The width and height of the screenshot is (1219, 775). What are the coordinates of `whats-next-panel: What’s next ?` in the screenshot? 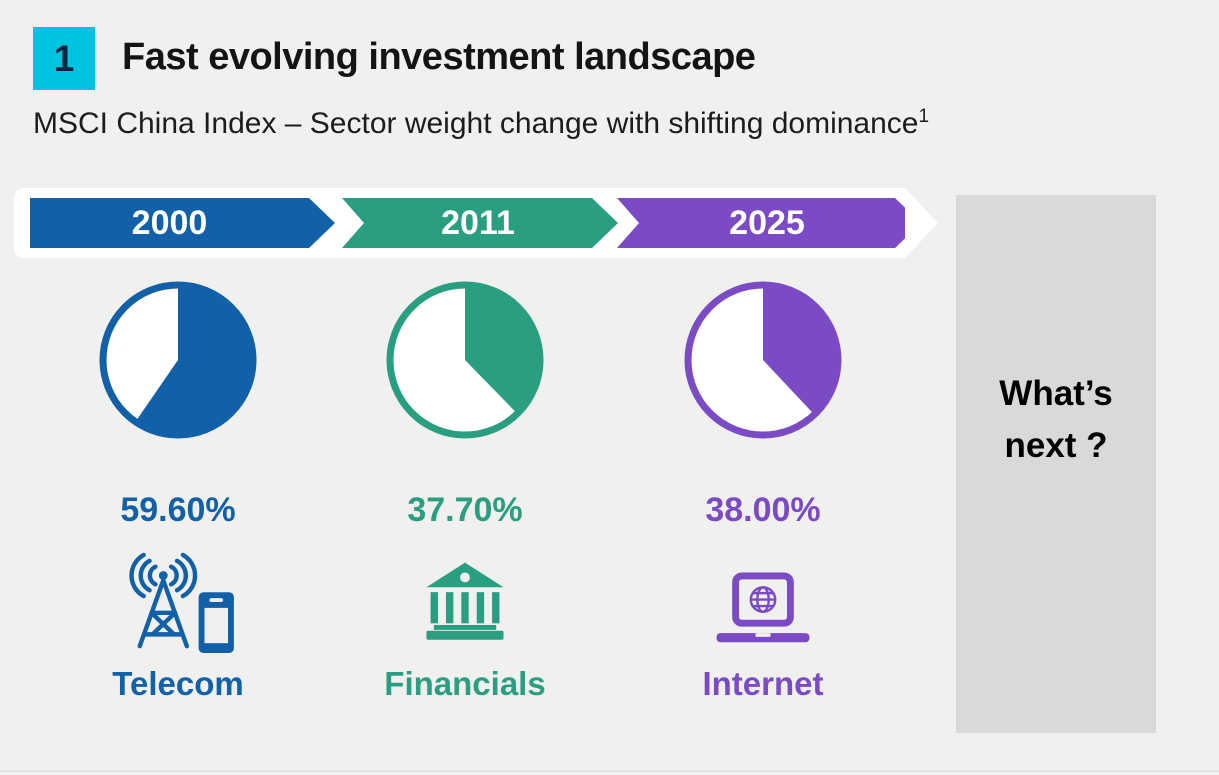 It's located at (1056, 464).